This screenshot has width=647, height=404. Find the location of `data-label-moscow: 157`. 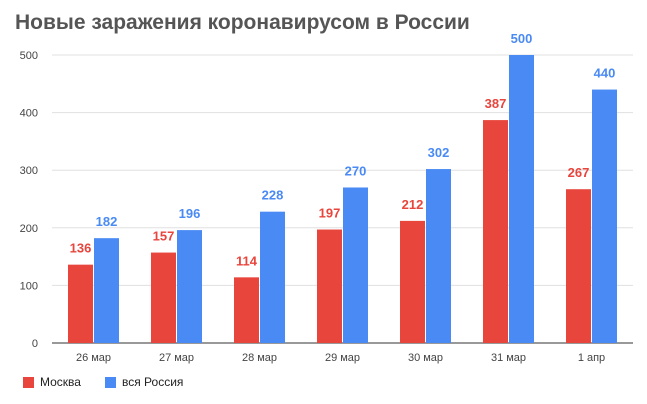

data-label-moscow: 157 is located at coordinates (164, 236).